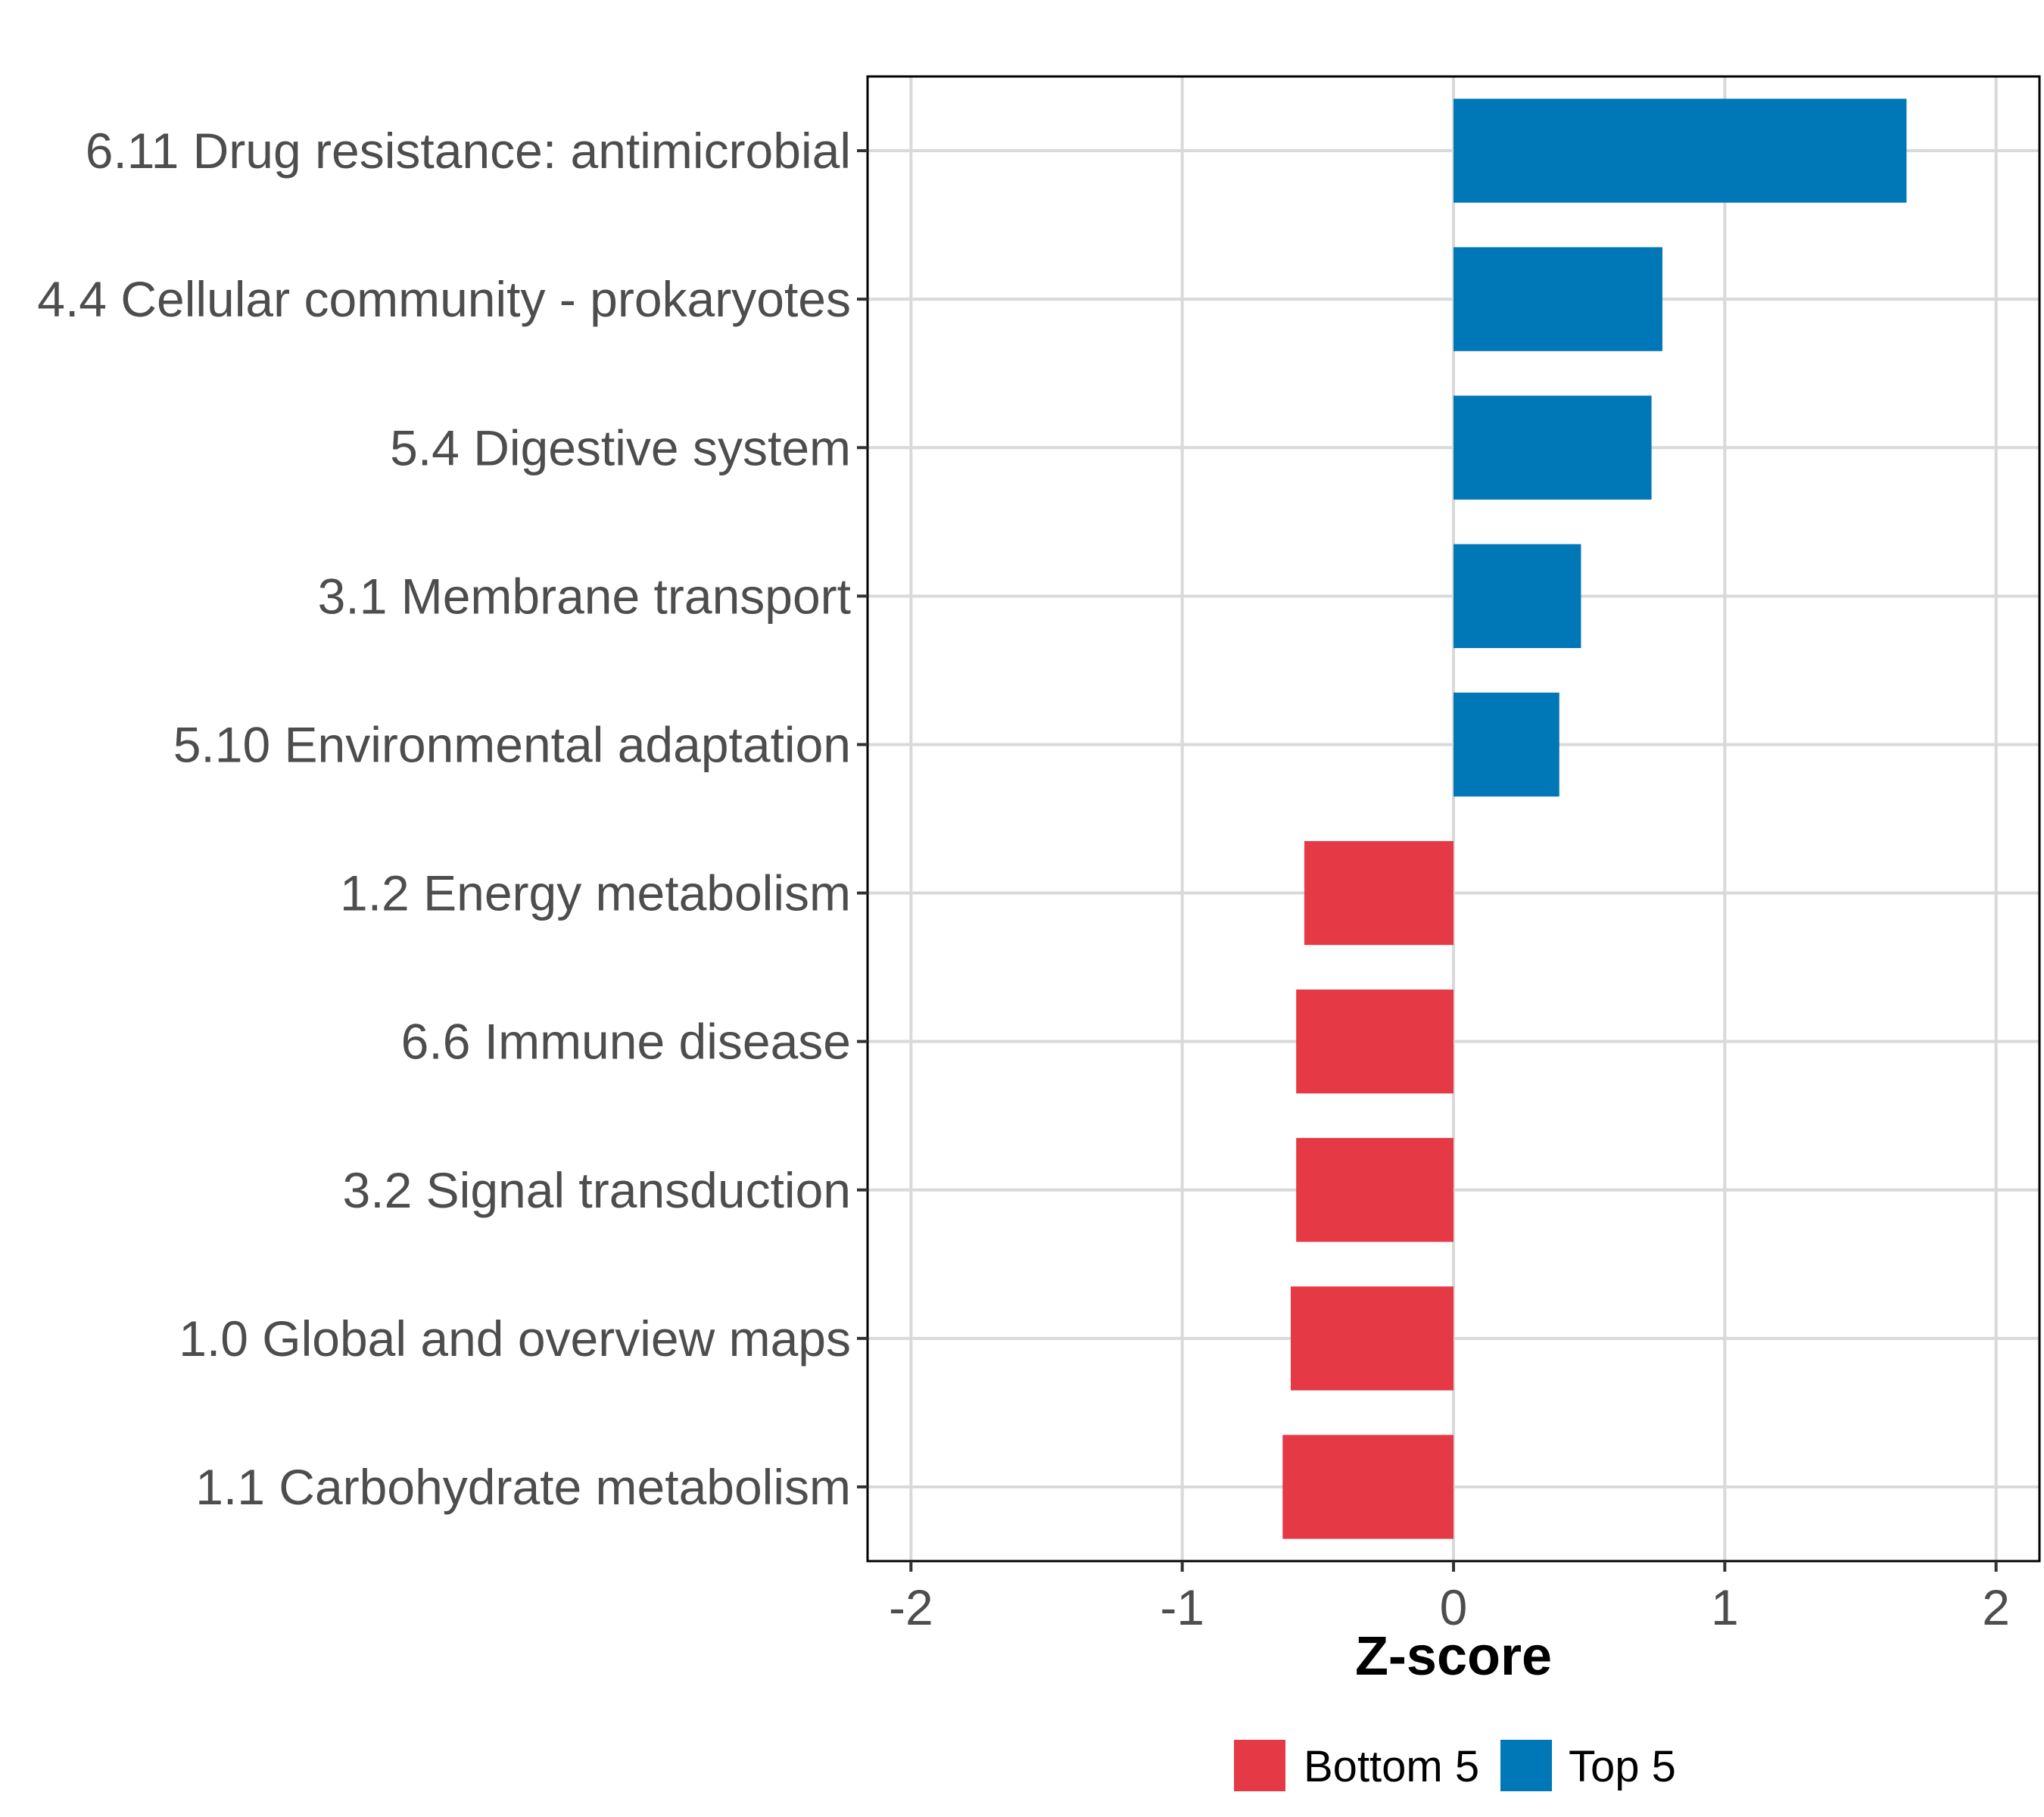 The height and width of the screenshot is (1817, 2044). I want to click on x-tick-label: -2, so click(911, 1607).